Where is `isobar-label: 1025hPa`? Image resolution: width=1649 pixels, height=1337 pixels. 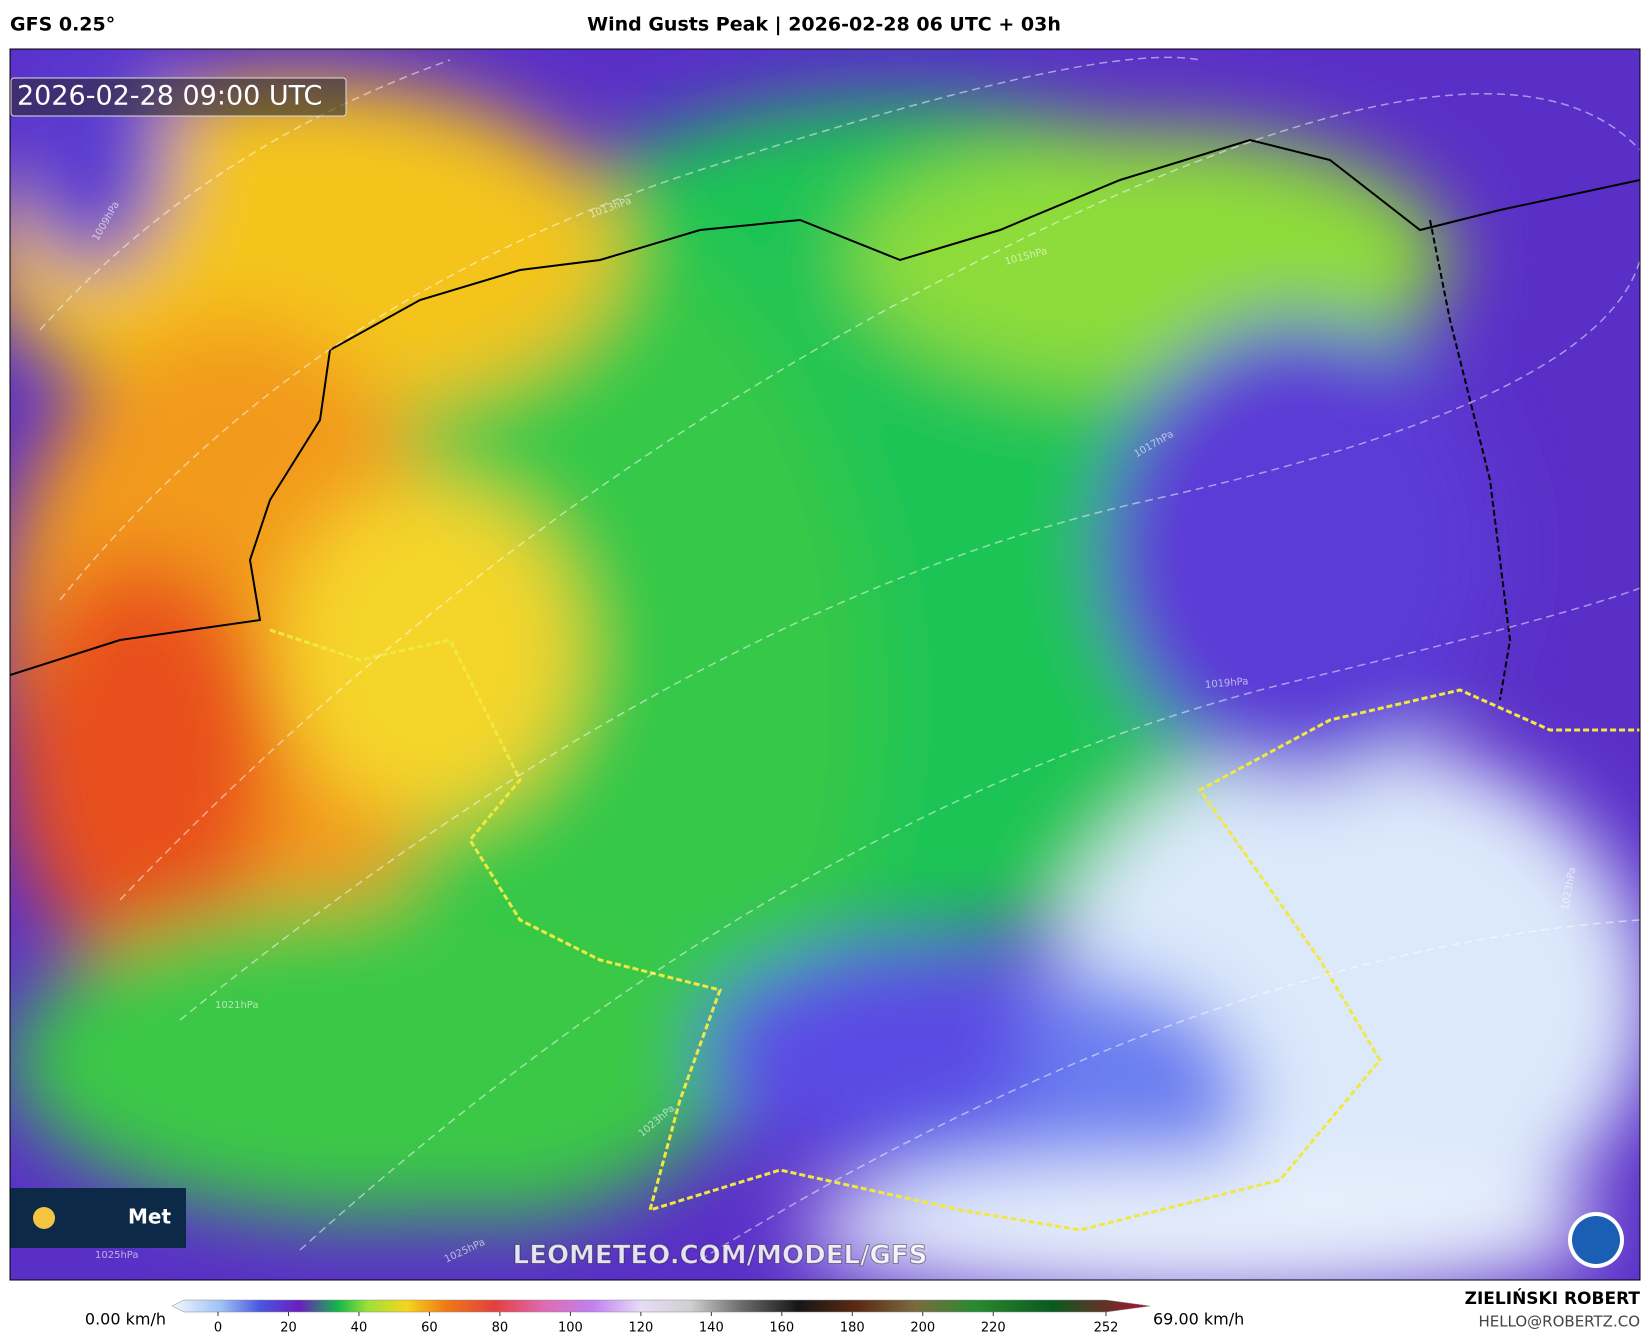 isobar-label: 1025hPa is located at coordinates (117, 1255).